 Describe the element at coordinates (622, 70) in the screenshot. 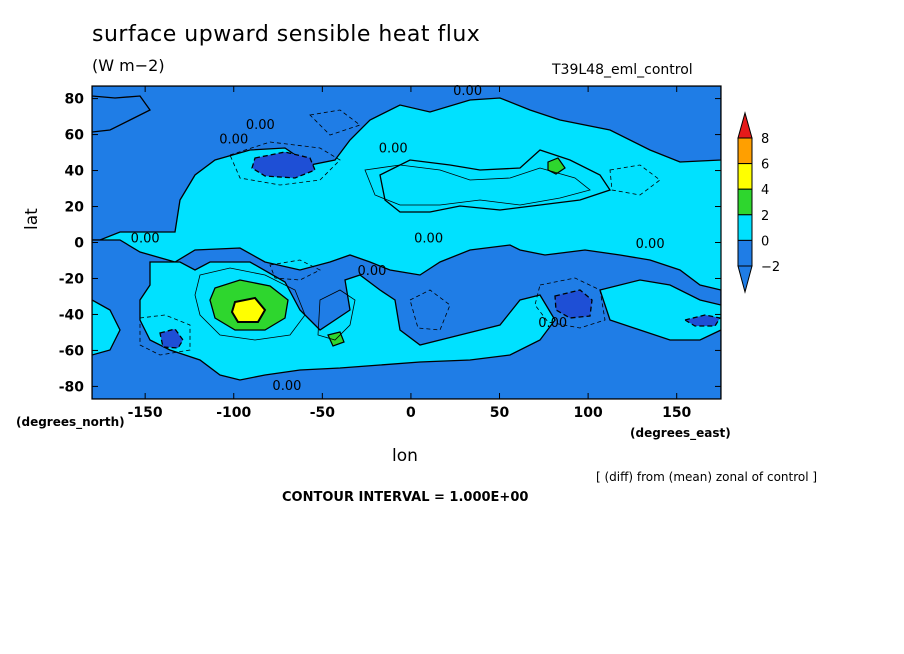

I see `run-label: T39L48_eml_control` at that location.